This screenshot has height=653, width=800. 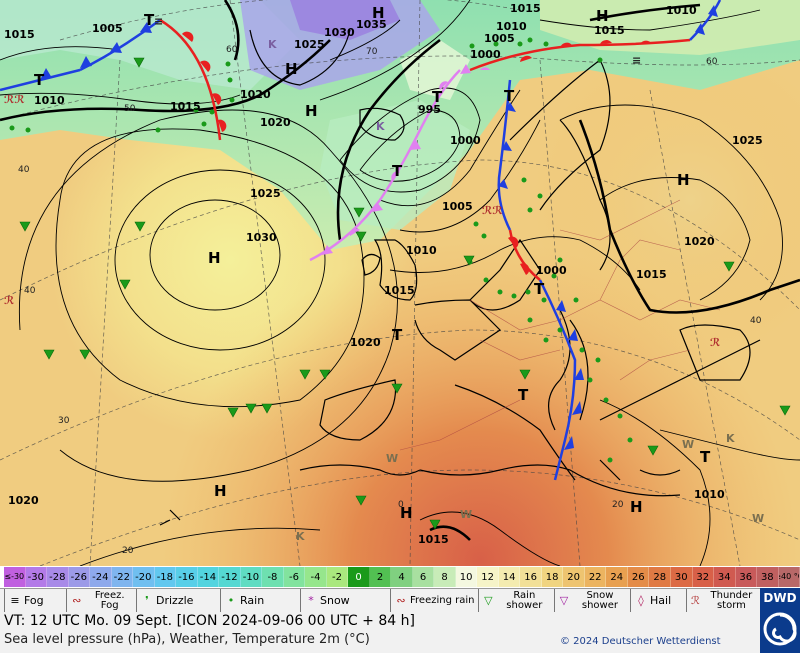 What do you see at coordinates (100, 600) in the screenshot?
I see `legend-item-freezing-fog: ∾ Freez. Fog` at bounding box center [100, 600].